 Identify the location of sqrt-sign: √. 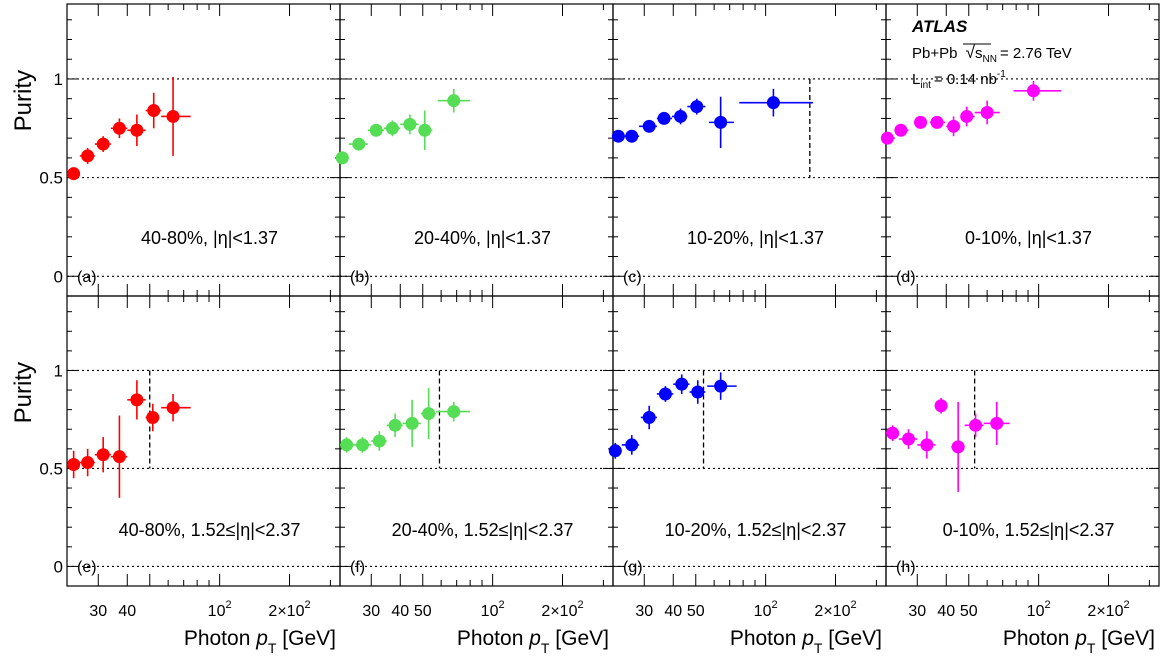
(971, 52).